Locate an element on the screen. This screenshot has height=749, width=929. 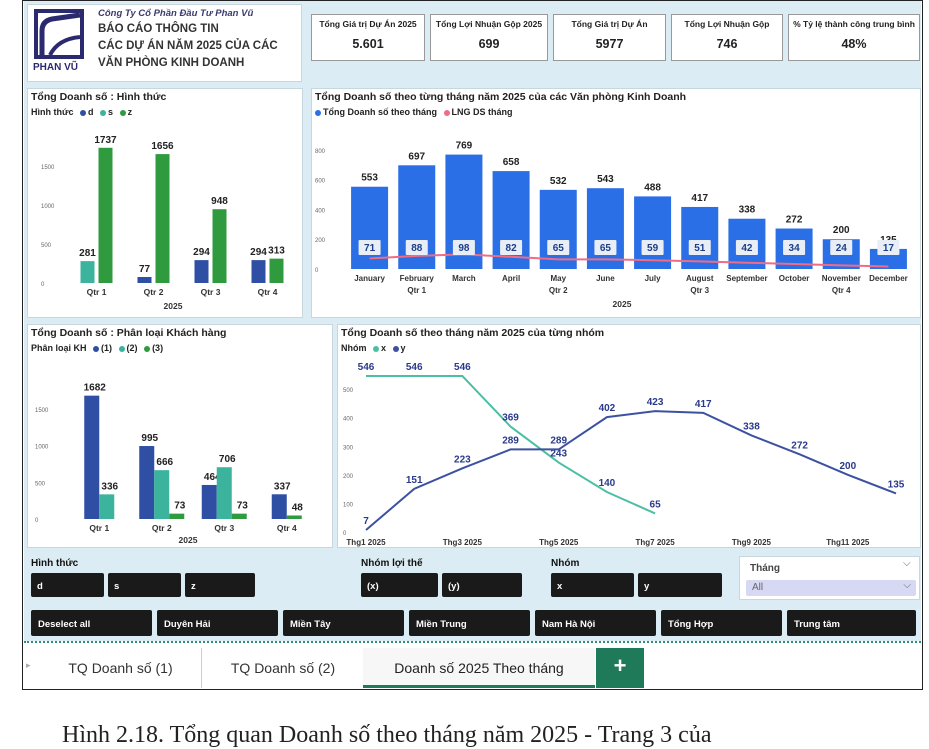
tab-tq-doanh-so-1: TQ Doanh số (1) is located at coordinates (121, 668).